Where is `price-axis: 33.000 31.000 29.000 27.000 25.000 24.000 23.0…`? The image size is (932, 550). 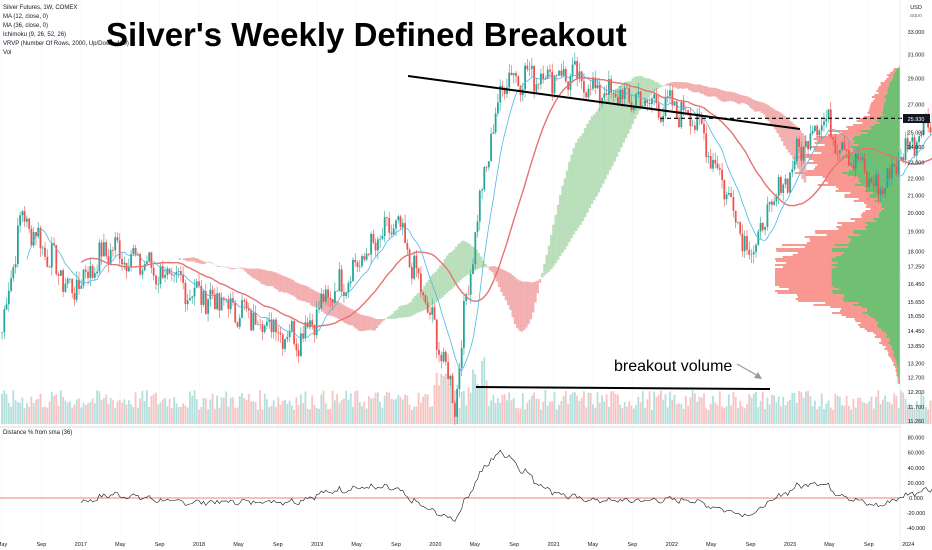 price-axis: 33.000 31.000 29.000 27.000 25.000 24.000 23.0… is located at coordinates (916, 227).